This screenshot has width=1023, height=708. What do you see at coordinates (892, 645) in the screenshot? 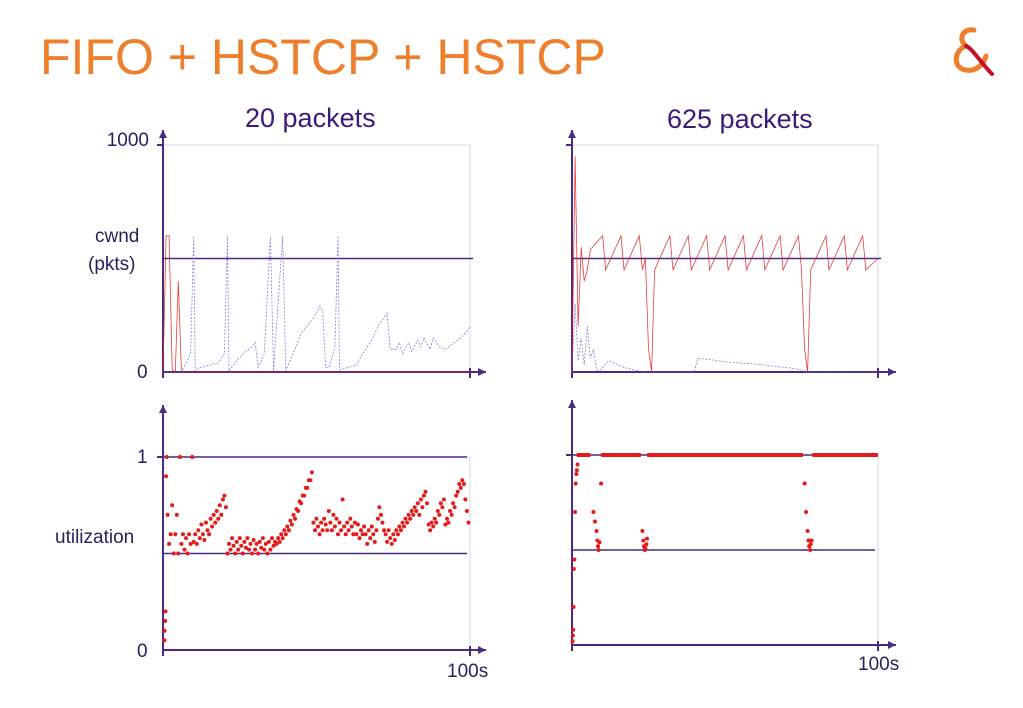
I see `util-625-x-axis-arrow` at bounding box center [892, 645].